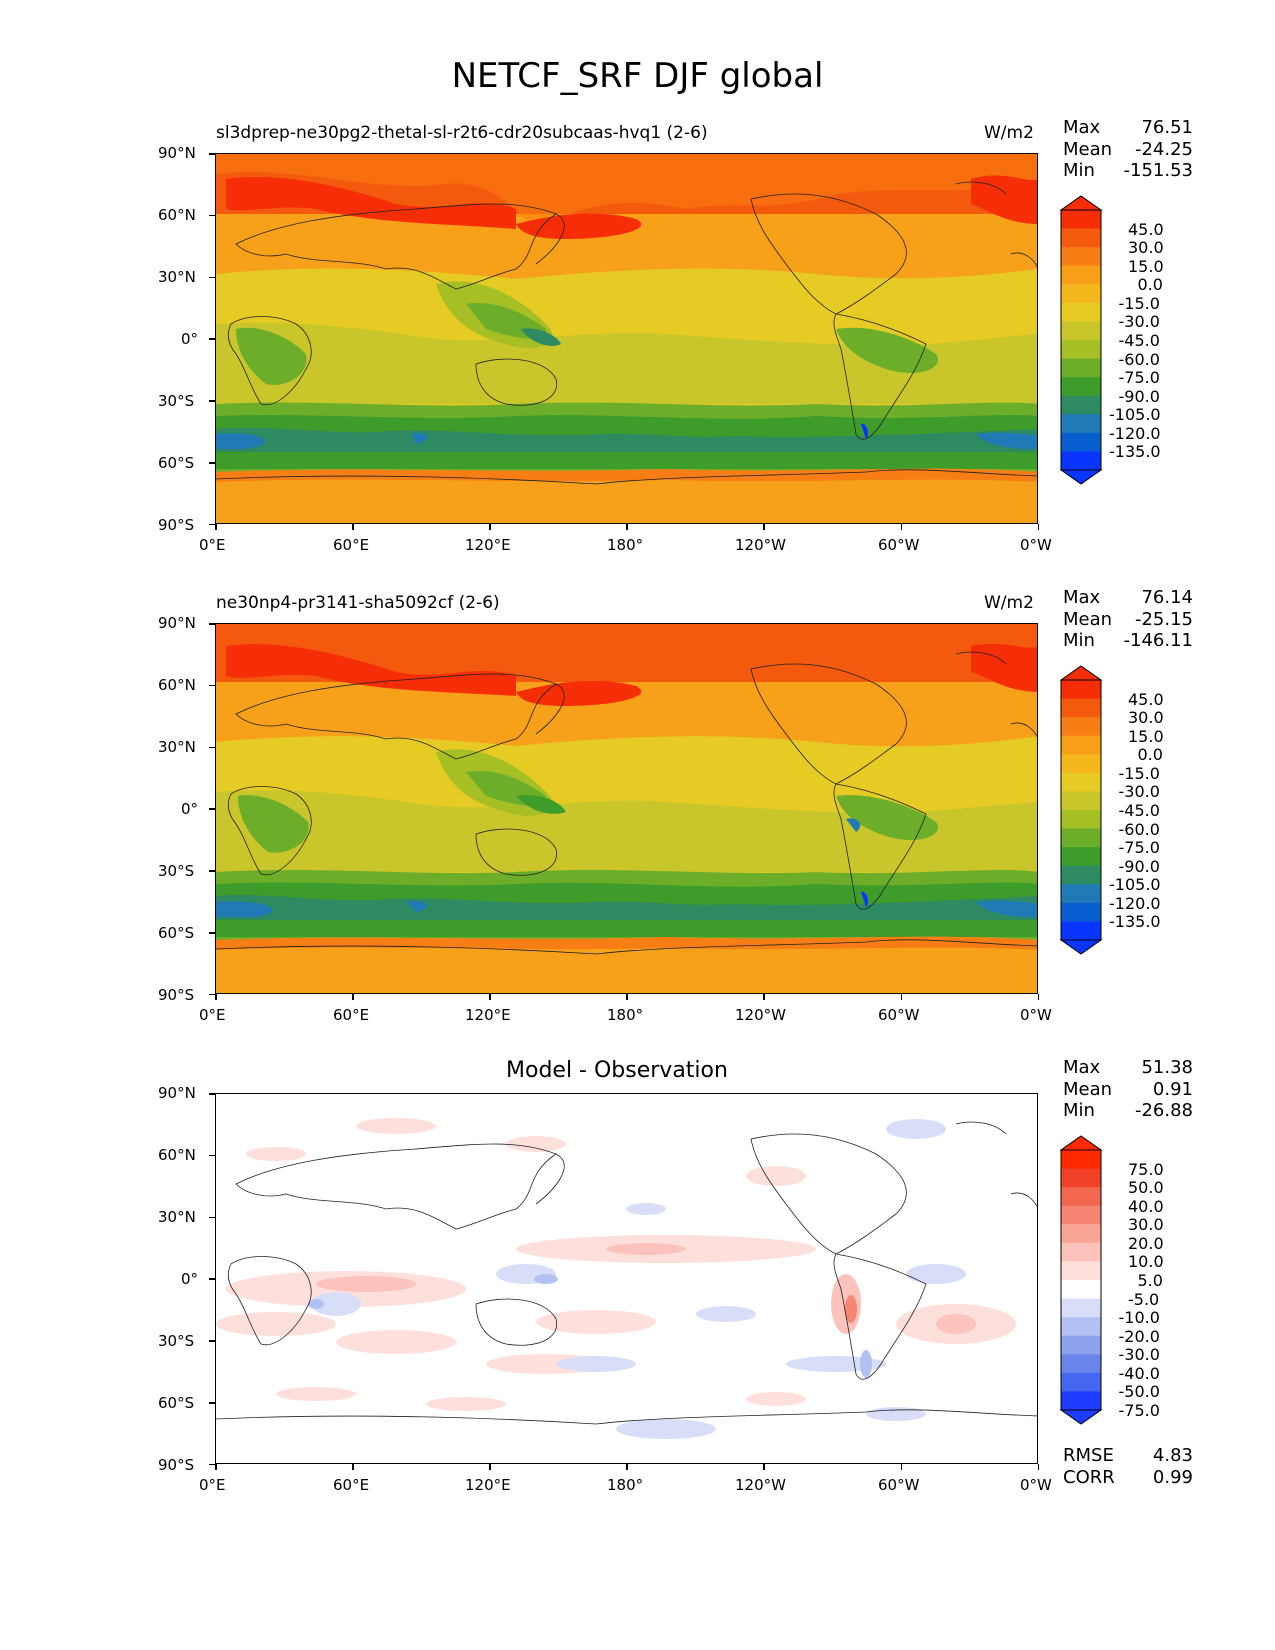  Describe the element at coordinates (1167, 597) in the screenshot. I see `stat-max-value: 76.14` at that location.